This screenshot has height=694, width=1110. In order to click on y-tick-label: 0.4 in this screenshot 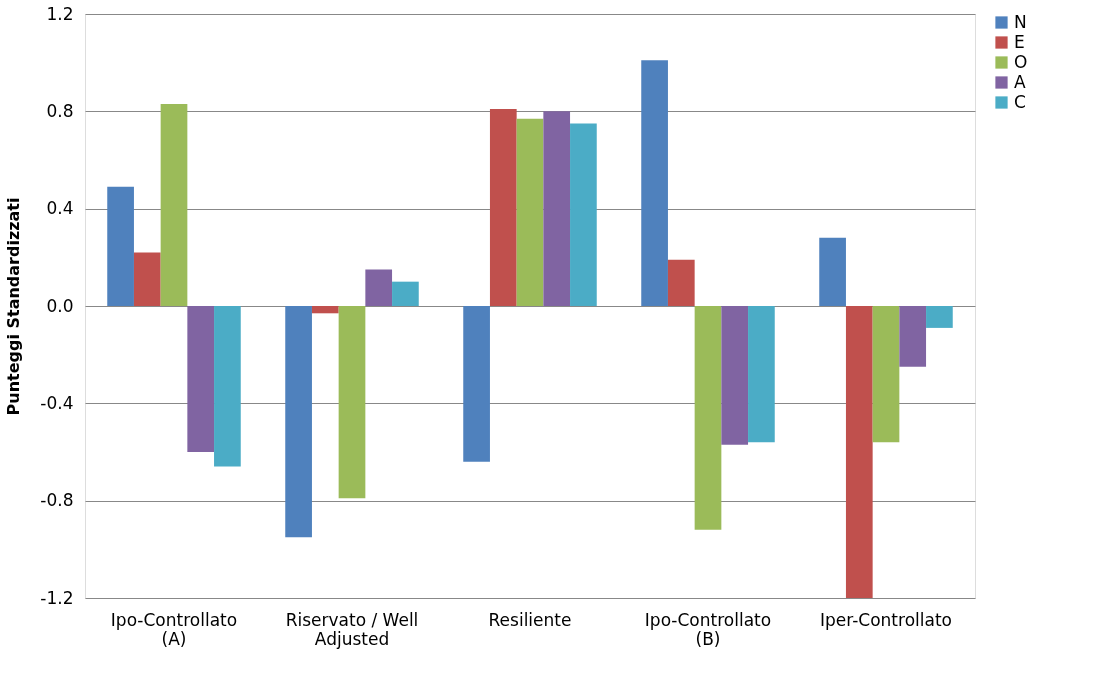, I will do `click(60, 208)`.